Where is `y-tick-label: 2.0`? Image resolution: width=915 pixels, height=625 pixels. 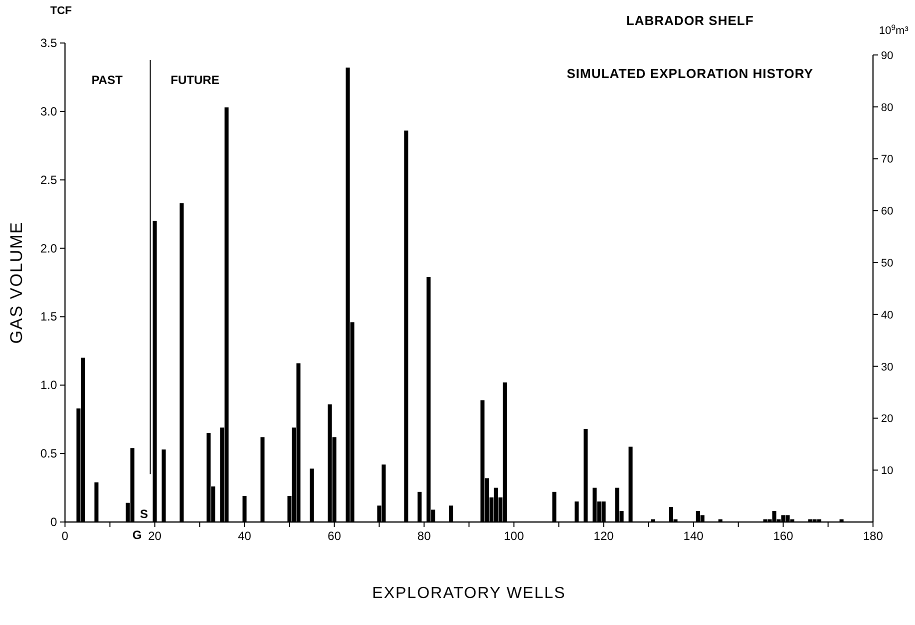
y-tick-label: 2.0 is located at coordinates (49, 248).